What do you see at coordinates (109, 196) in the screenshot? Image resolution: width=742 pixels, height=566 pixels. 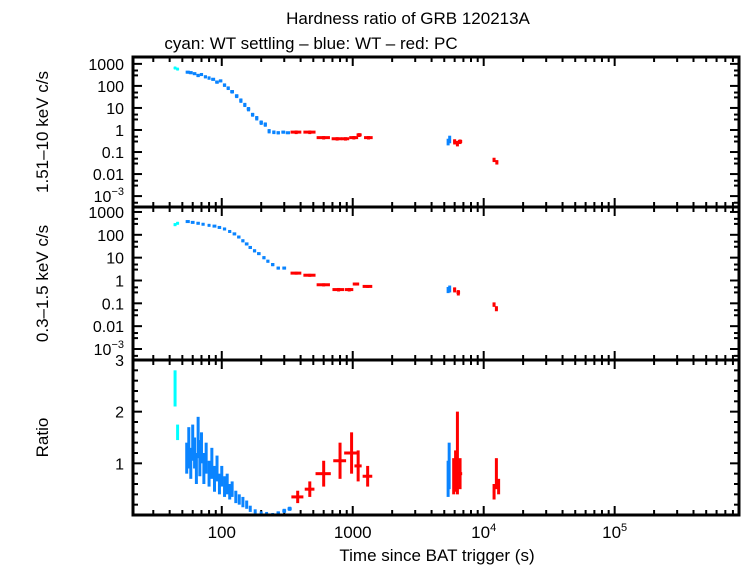 I see `y-tick-label: 10⁻³` at bounding box center [109, 196].